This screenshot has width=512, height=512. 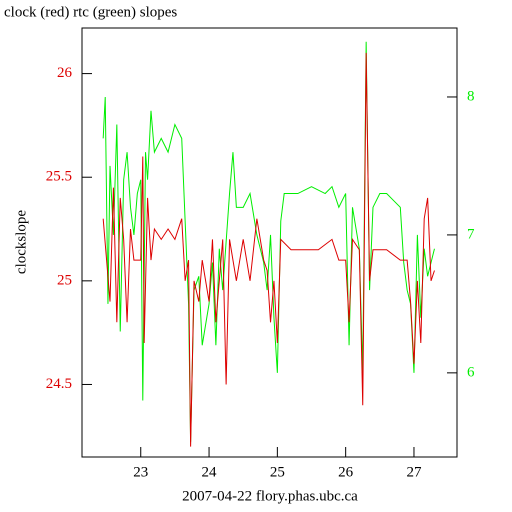 I want to click on chart-title: clock (red) rtc (green) slopes, so click(x=90, y=12).